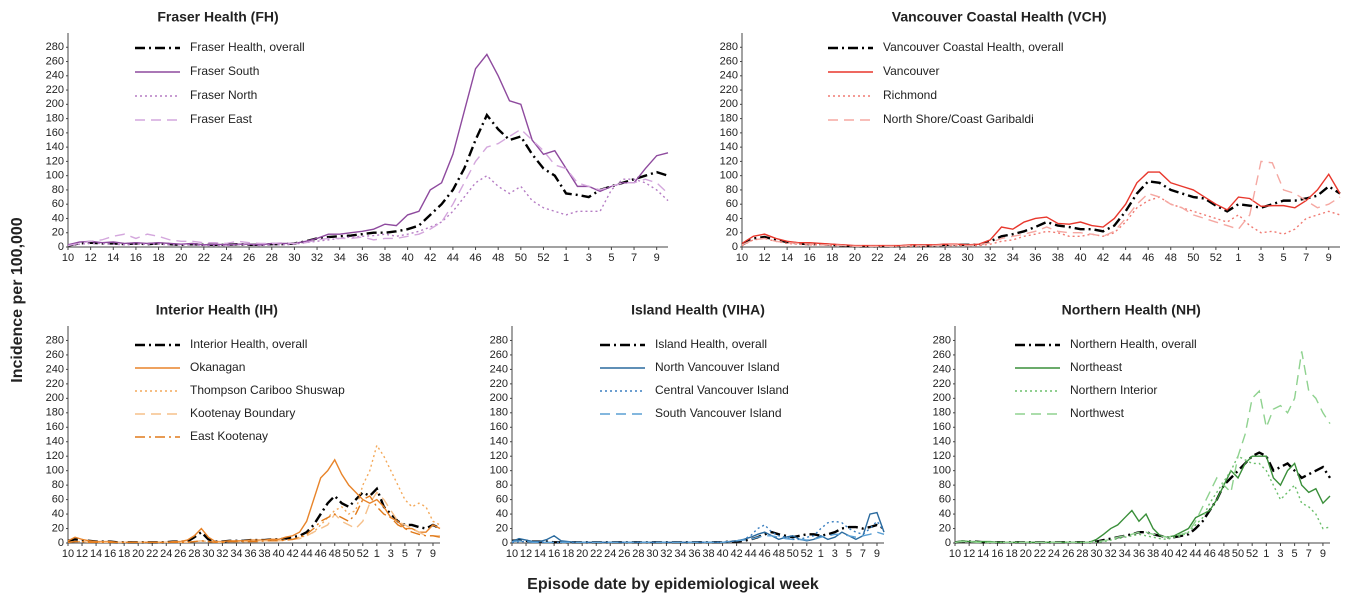  Describe the element at coordinates (1148, 258) in the screenshot. I see `x-tick-label: 46` at that location.